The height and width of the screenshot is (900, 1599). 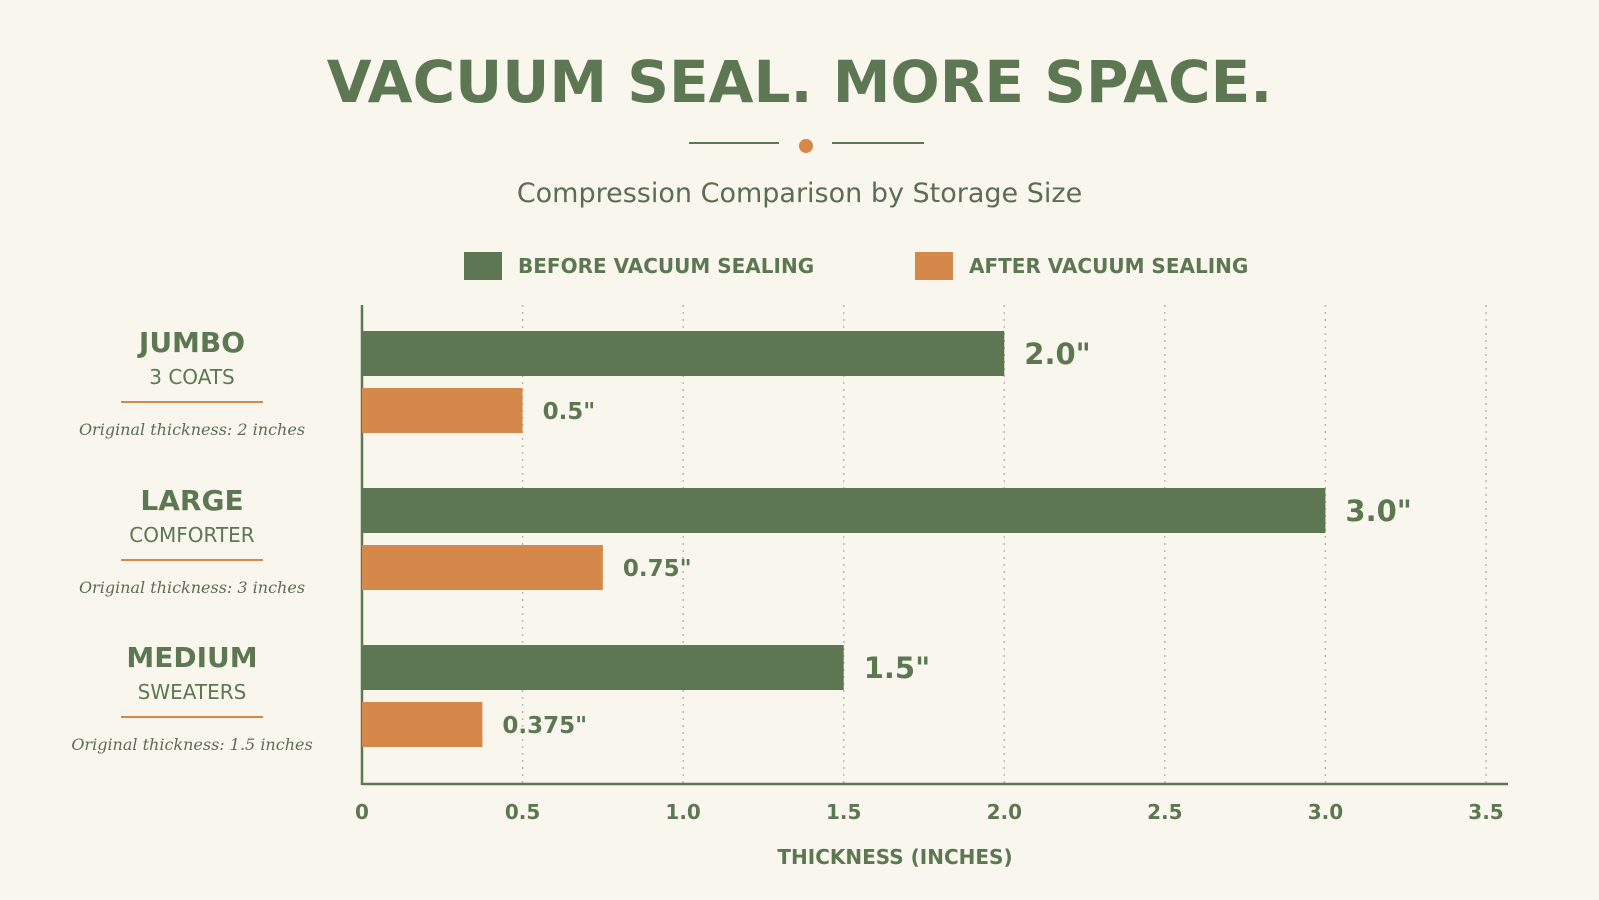 What do you see at coordinates (934, 266) in the screenshot?
I see `legend-swatch-after` at bounding box center [934, 266].